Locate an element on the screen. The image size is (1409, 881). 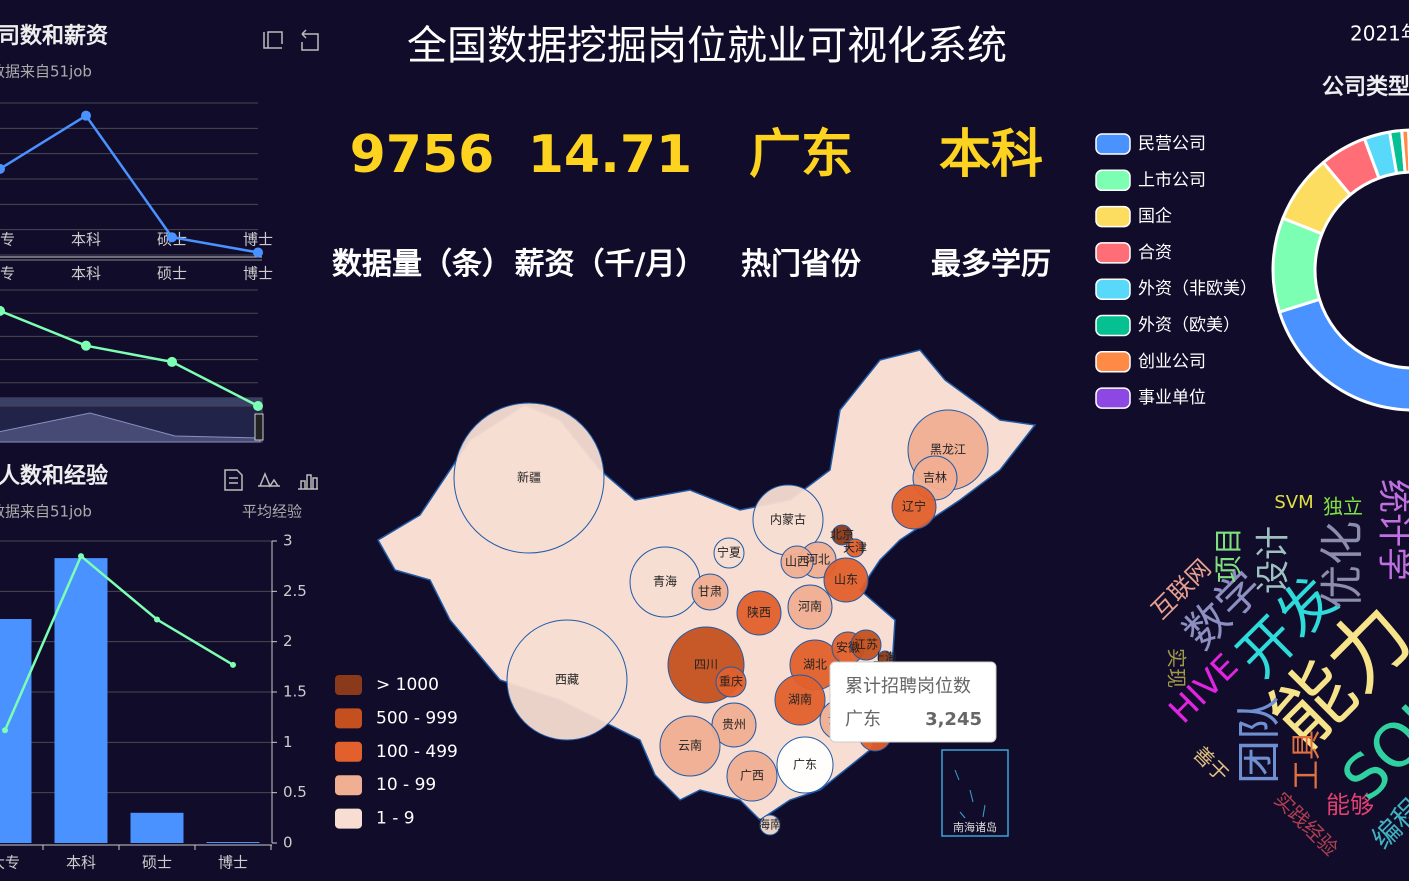
y2-tick-label: 1.5 is located at coordinates (295, 692).